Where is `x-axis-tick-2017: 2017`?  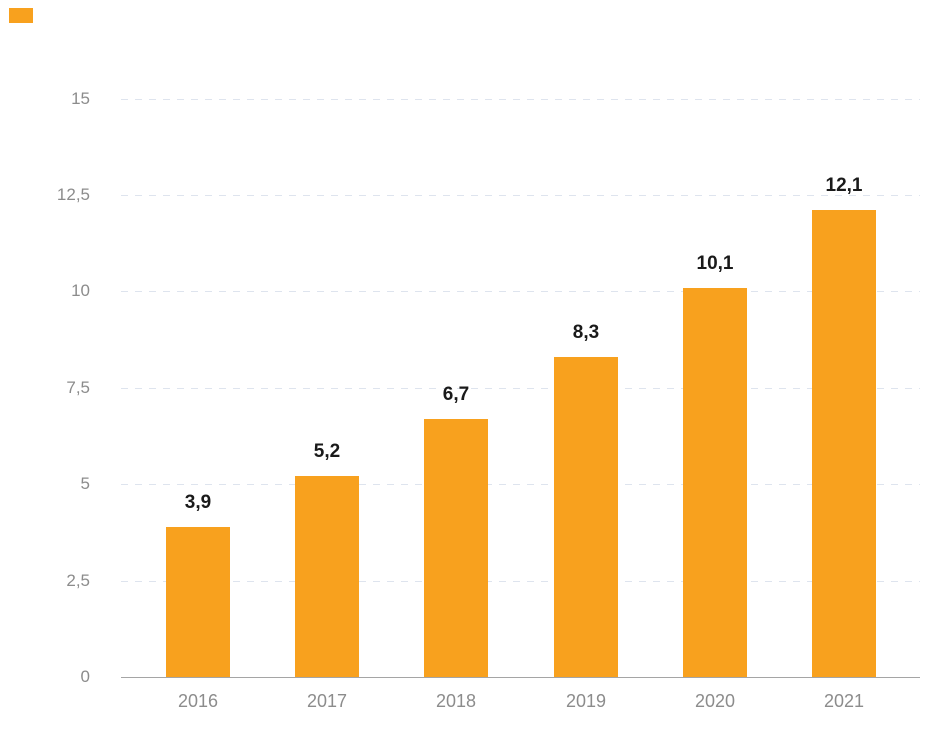 x-axis-tick-2017: 2017 is located at coordinates (327, 701).